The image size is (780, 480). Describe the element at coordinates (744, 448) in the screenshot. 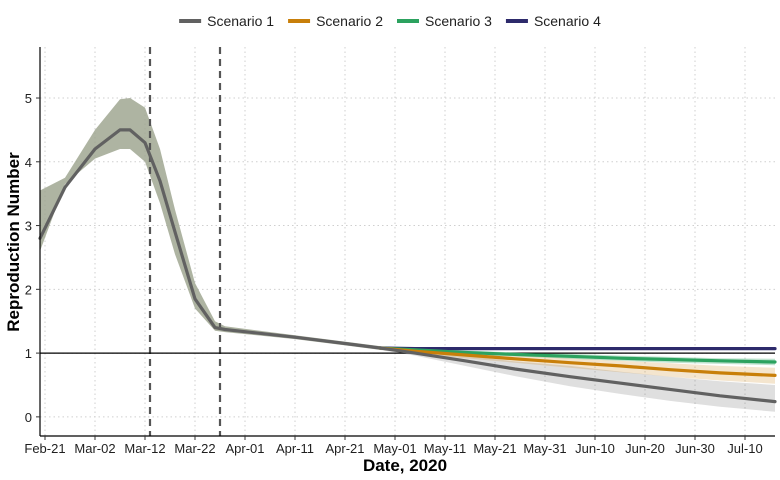

I see `x-tick-label-jul-10: Jul-10` at that location.